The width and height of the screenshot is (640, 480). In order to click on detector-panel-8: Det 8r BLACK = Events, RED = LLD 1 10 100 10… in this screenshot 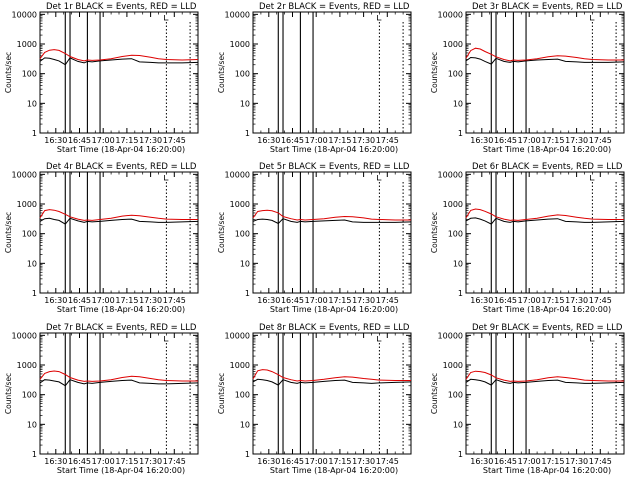, I will do `click(314, 399)`.